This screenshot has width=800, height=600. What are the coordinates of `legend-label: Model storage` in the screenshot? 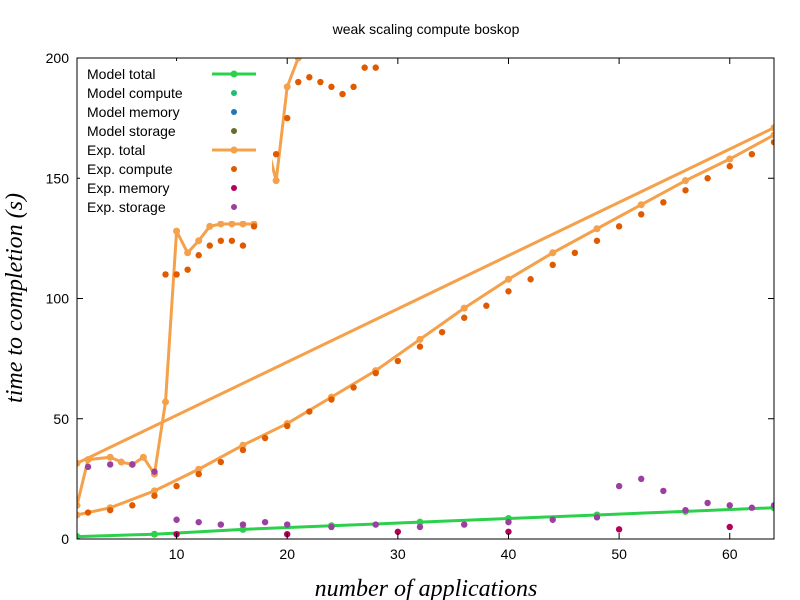 It's located at (131, 131).